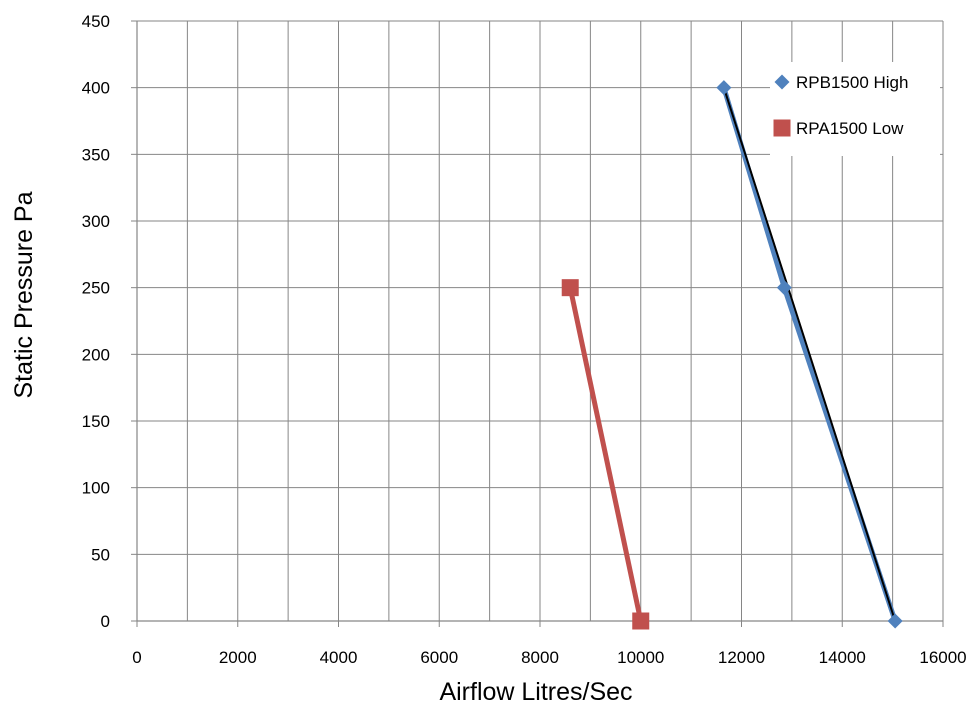 The width and height of the screenshot is (978, 713). What do you see at coordinates (96, 421) in the screenshot?
I see `y-tick-label: 150` at bounding box center [96, 421].